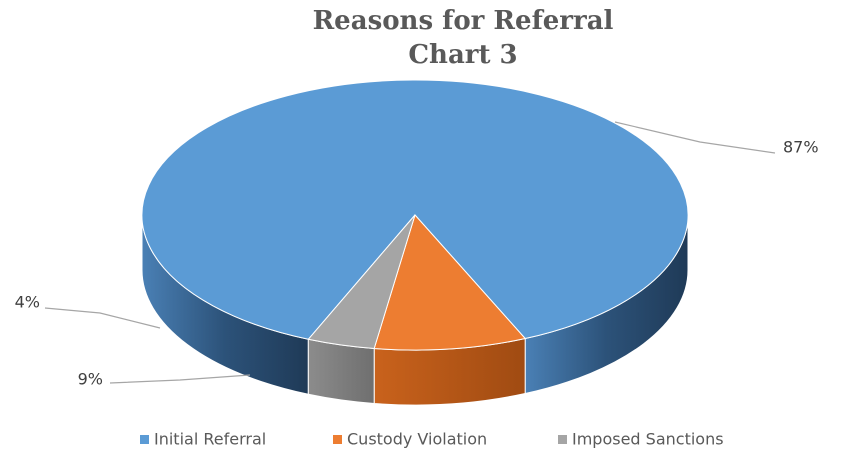 This screenshot has height=461, width=841. What do you see at coordinates (90, 379) in the screenshot?
I see `data-label: 9%` at bounding box center [90, 379].